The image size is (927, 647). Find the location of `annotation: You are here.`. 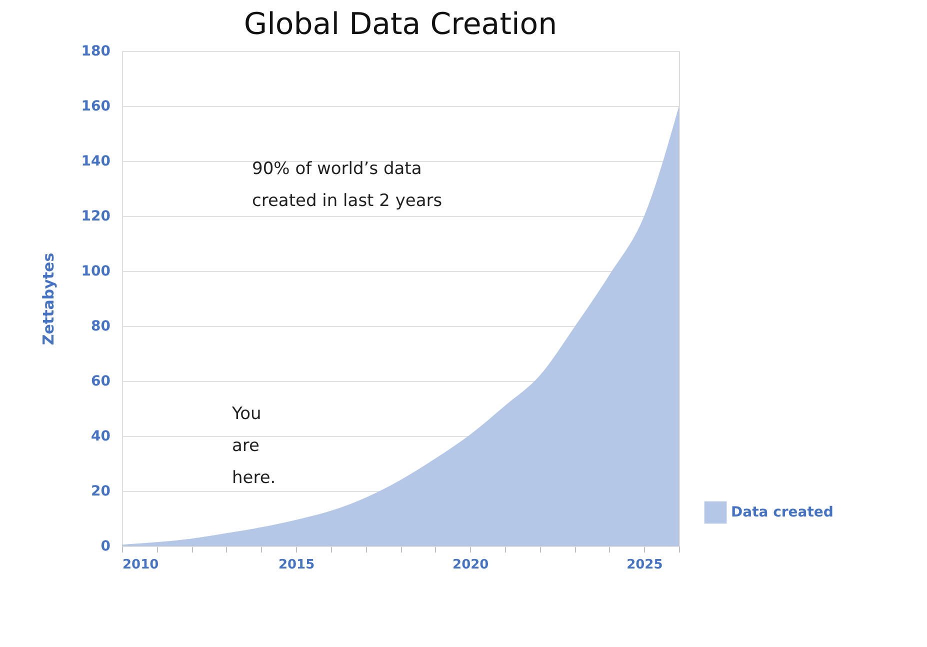

annotation: You are here. is located at coordinates (253, 446).